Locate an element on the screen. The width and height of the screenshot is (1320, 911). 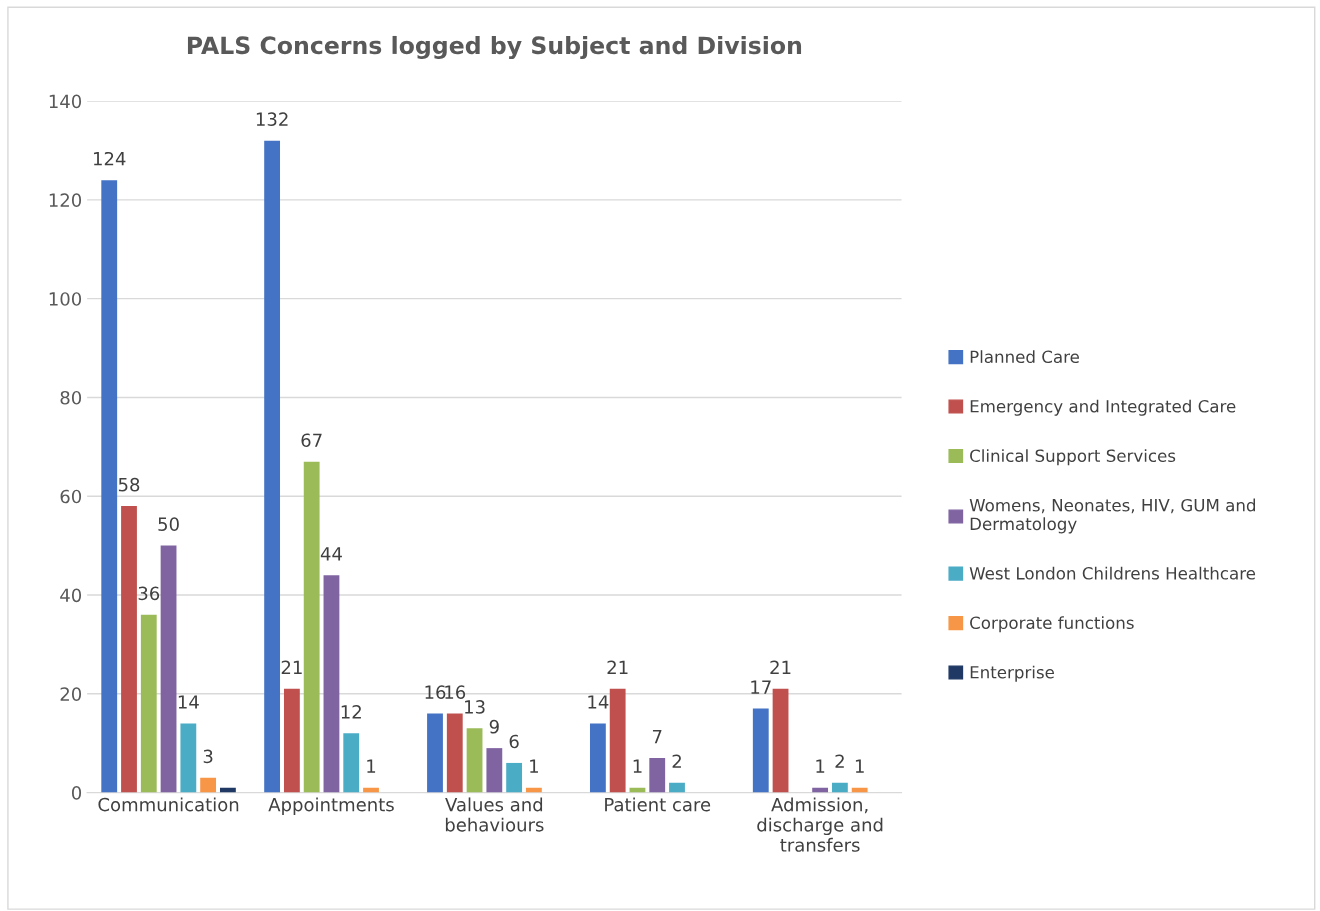
y-tick-label: 0 is located at coordinates (76, 793).